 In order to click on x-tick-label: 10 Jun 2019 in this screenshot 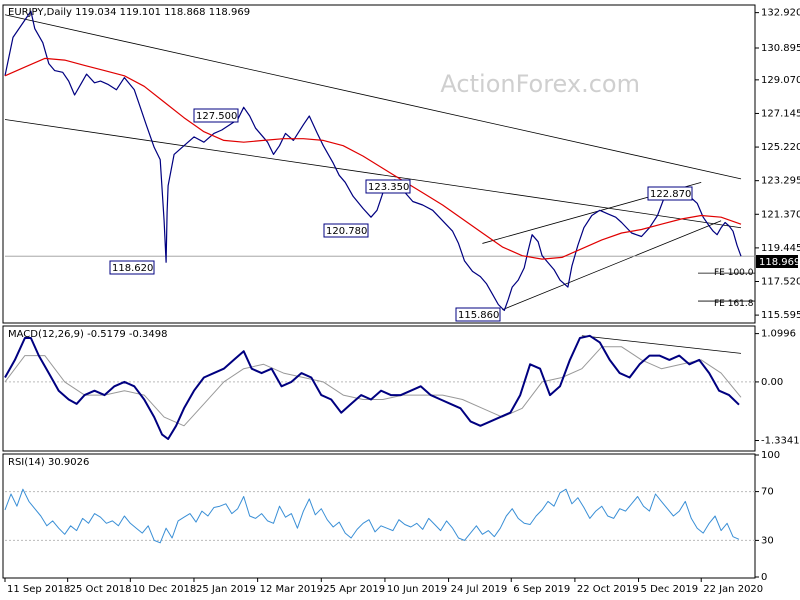, I will do `click(417, 589)`.